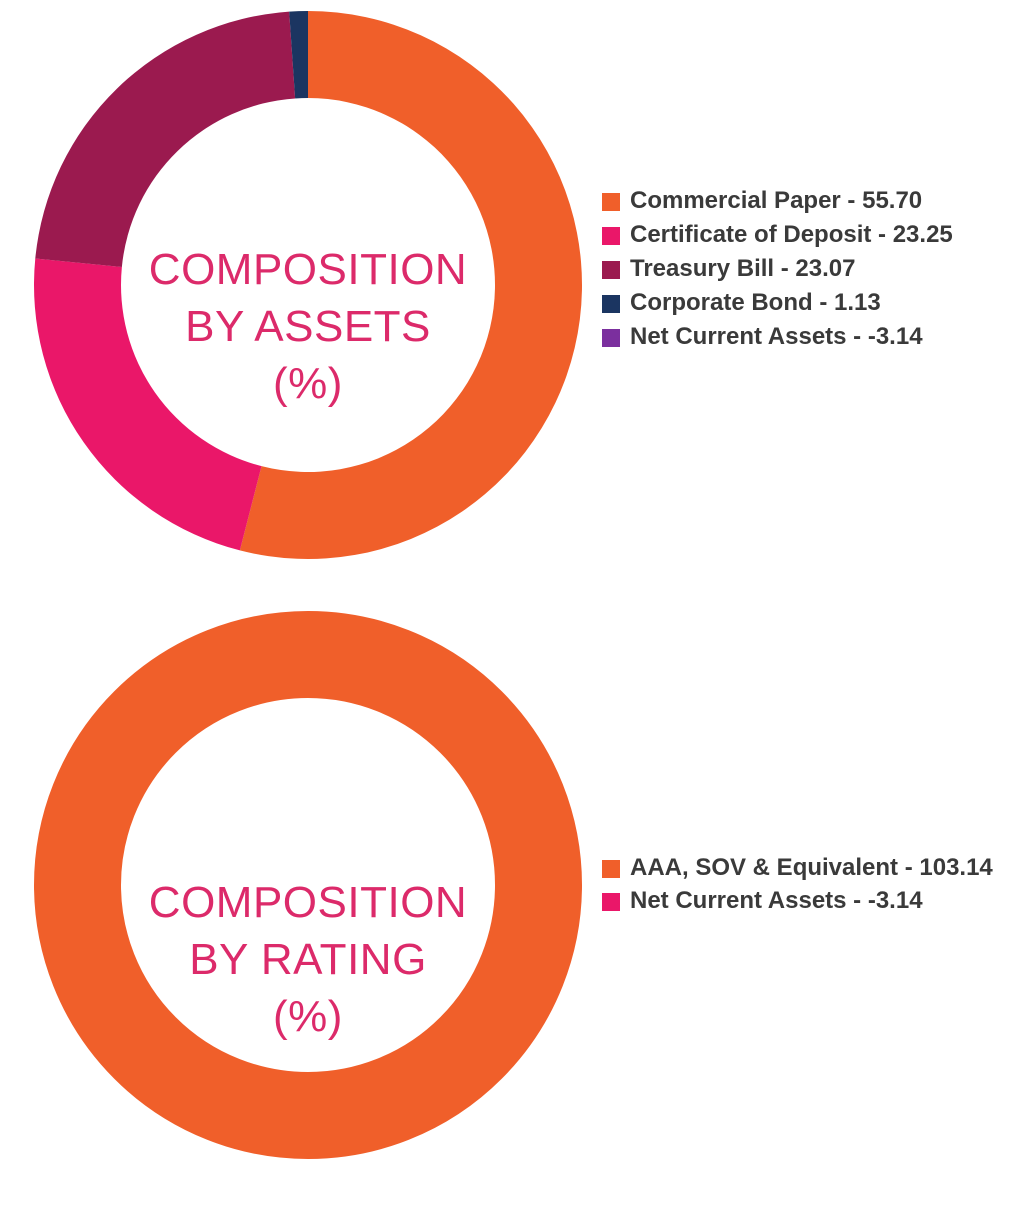  I want to click on rating-legend-item: AAA, SOV & Equivalent - 103.14, so click(809, 867).